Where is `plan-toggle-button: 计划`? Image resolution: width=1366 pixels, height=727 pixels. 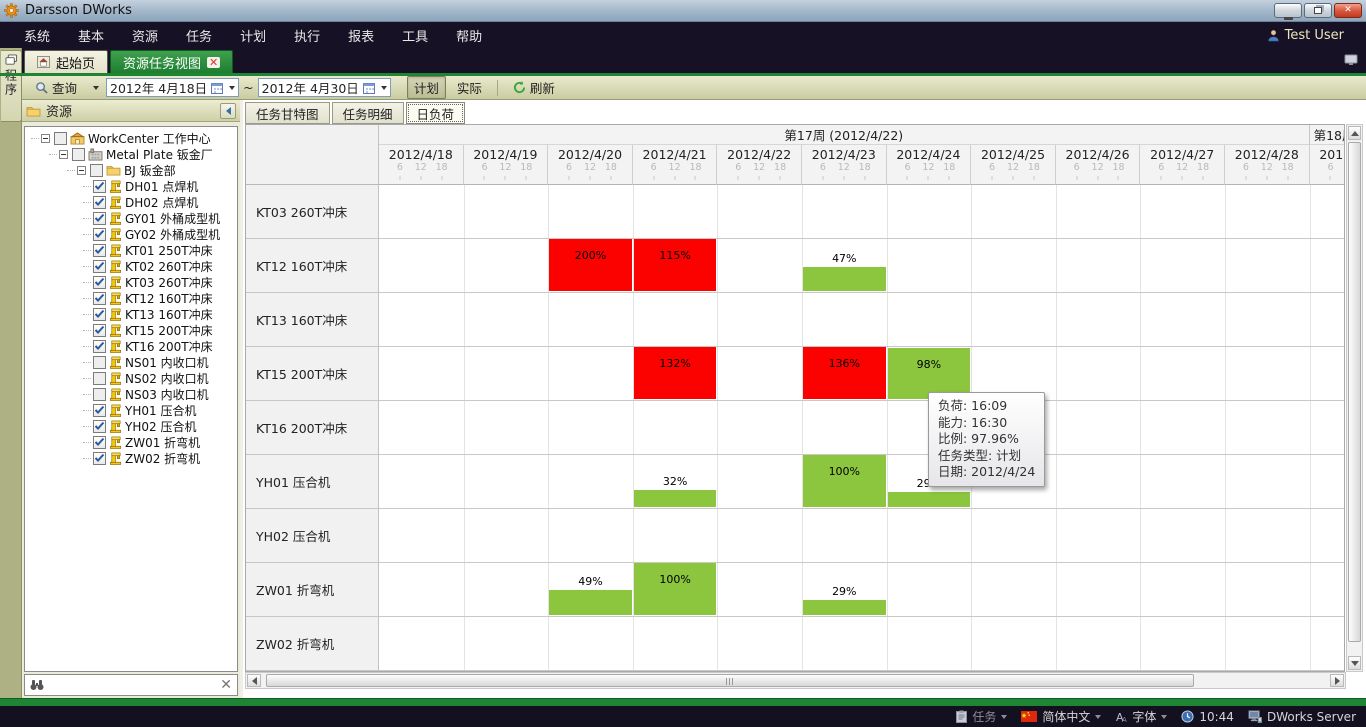 plan-toggle-button: 计划 is located at coordinates (426, 87).